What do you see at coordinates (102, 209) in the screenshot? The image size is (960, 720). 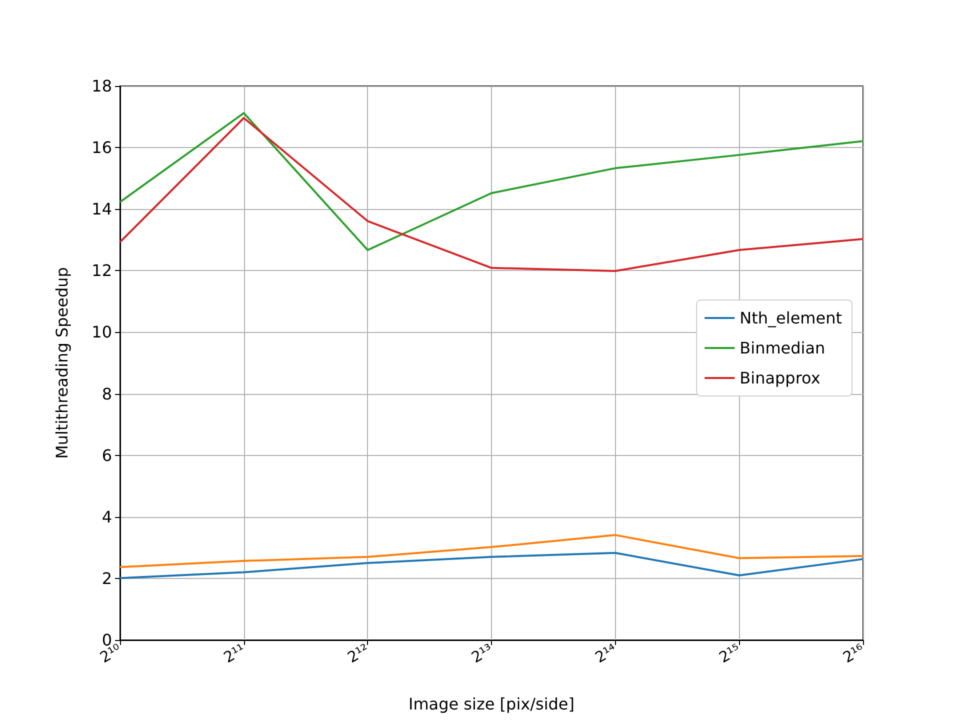 I see `y-tick-label: 14` at bounding box center [102, 209].